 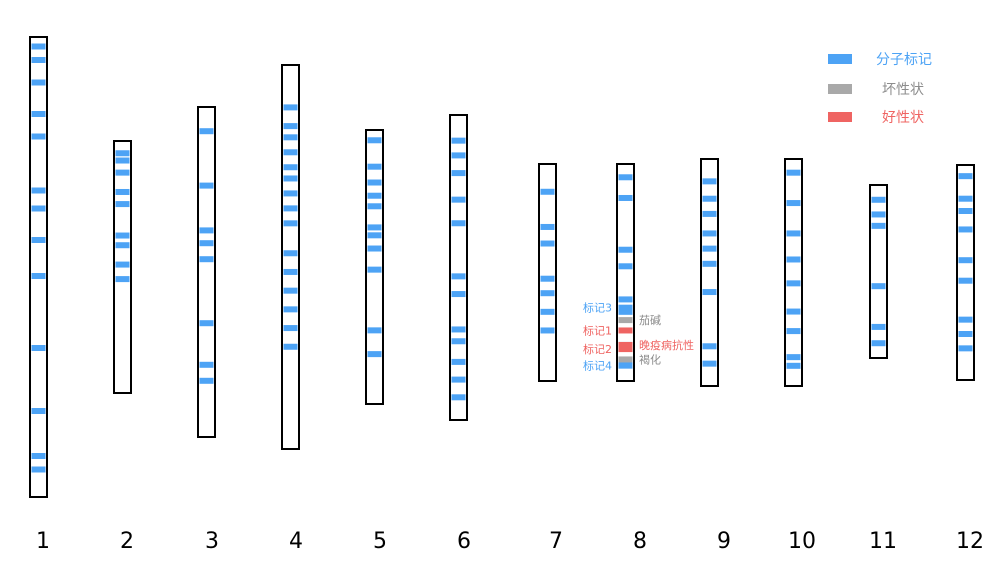 I want to click on chromosome-label: 9, so click(x=724, y=541).